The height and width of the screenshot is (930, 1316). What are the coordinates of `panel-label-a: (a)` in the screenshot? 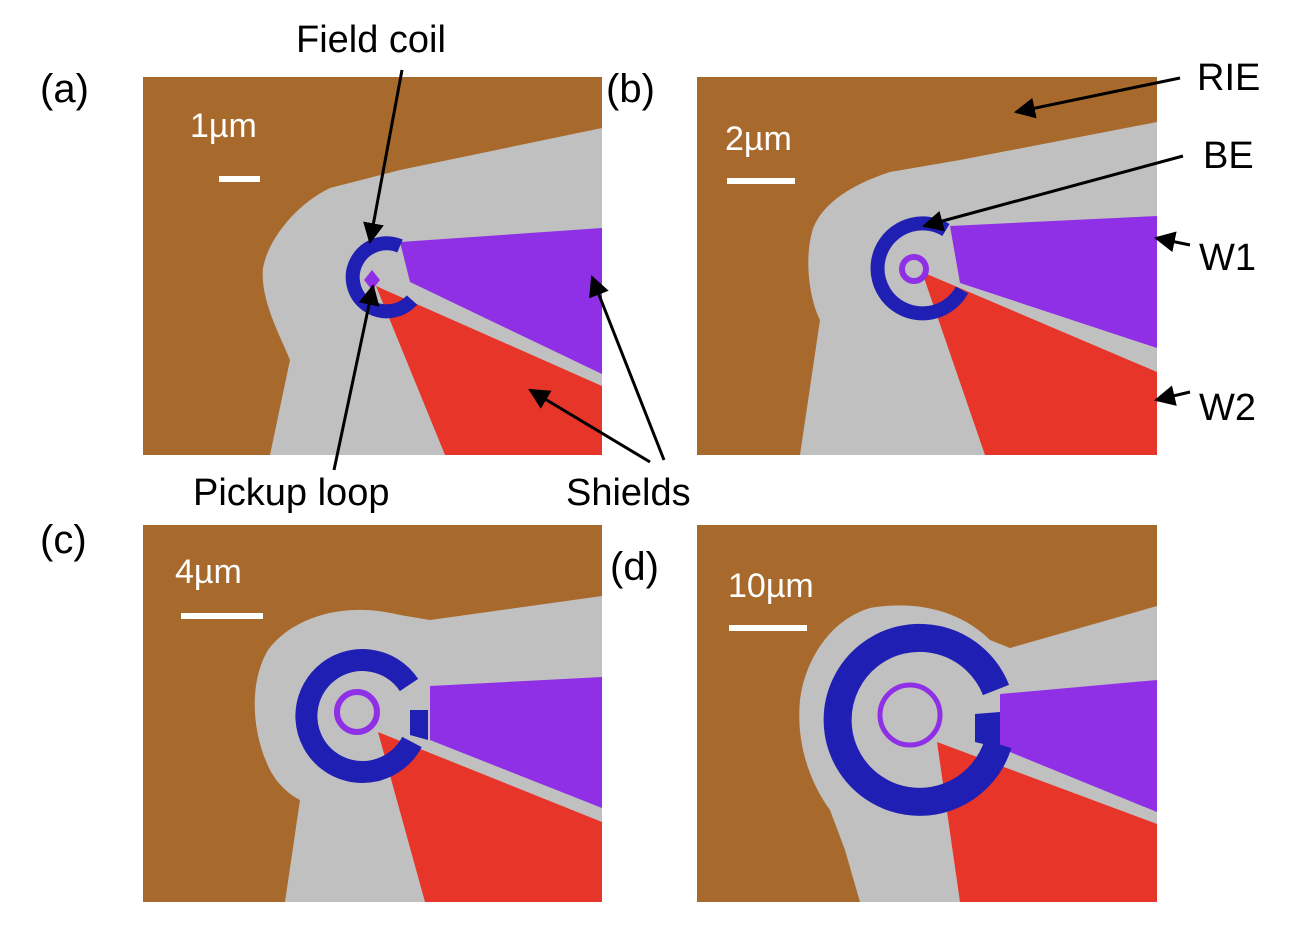 It's located at (64, 89).